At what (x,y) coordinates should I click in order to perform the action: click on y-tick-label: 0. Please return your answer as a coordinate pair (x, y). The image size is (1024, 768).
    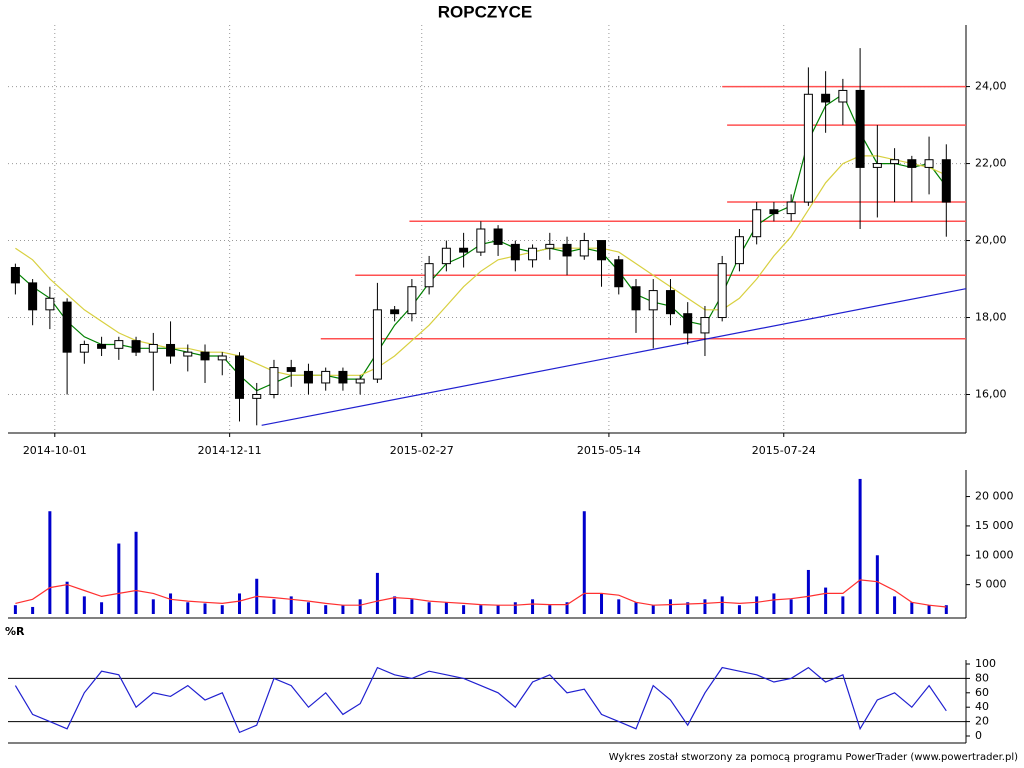
    Looking at the image, I should click on (978, 735).